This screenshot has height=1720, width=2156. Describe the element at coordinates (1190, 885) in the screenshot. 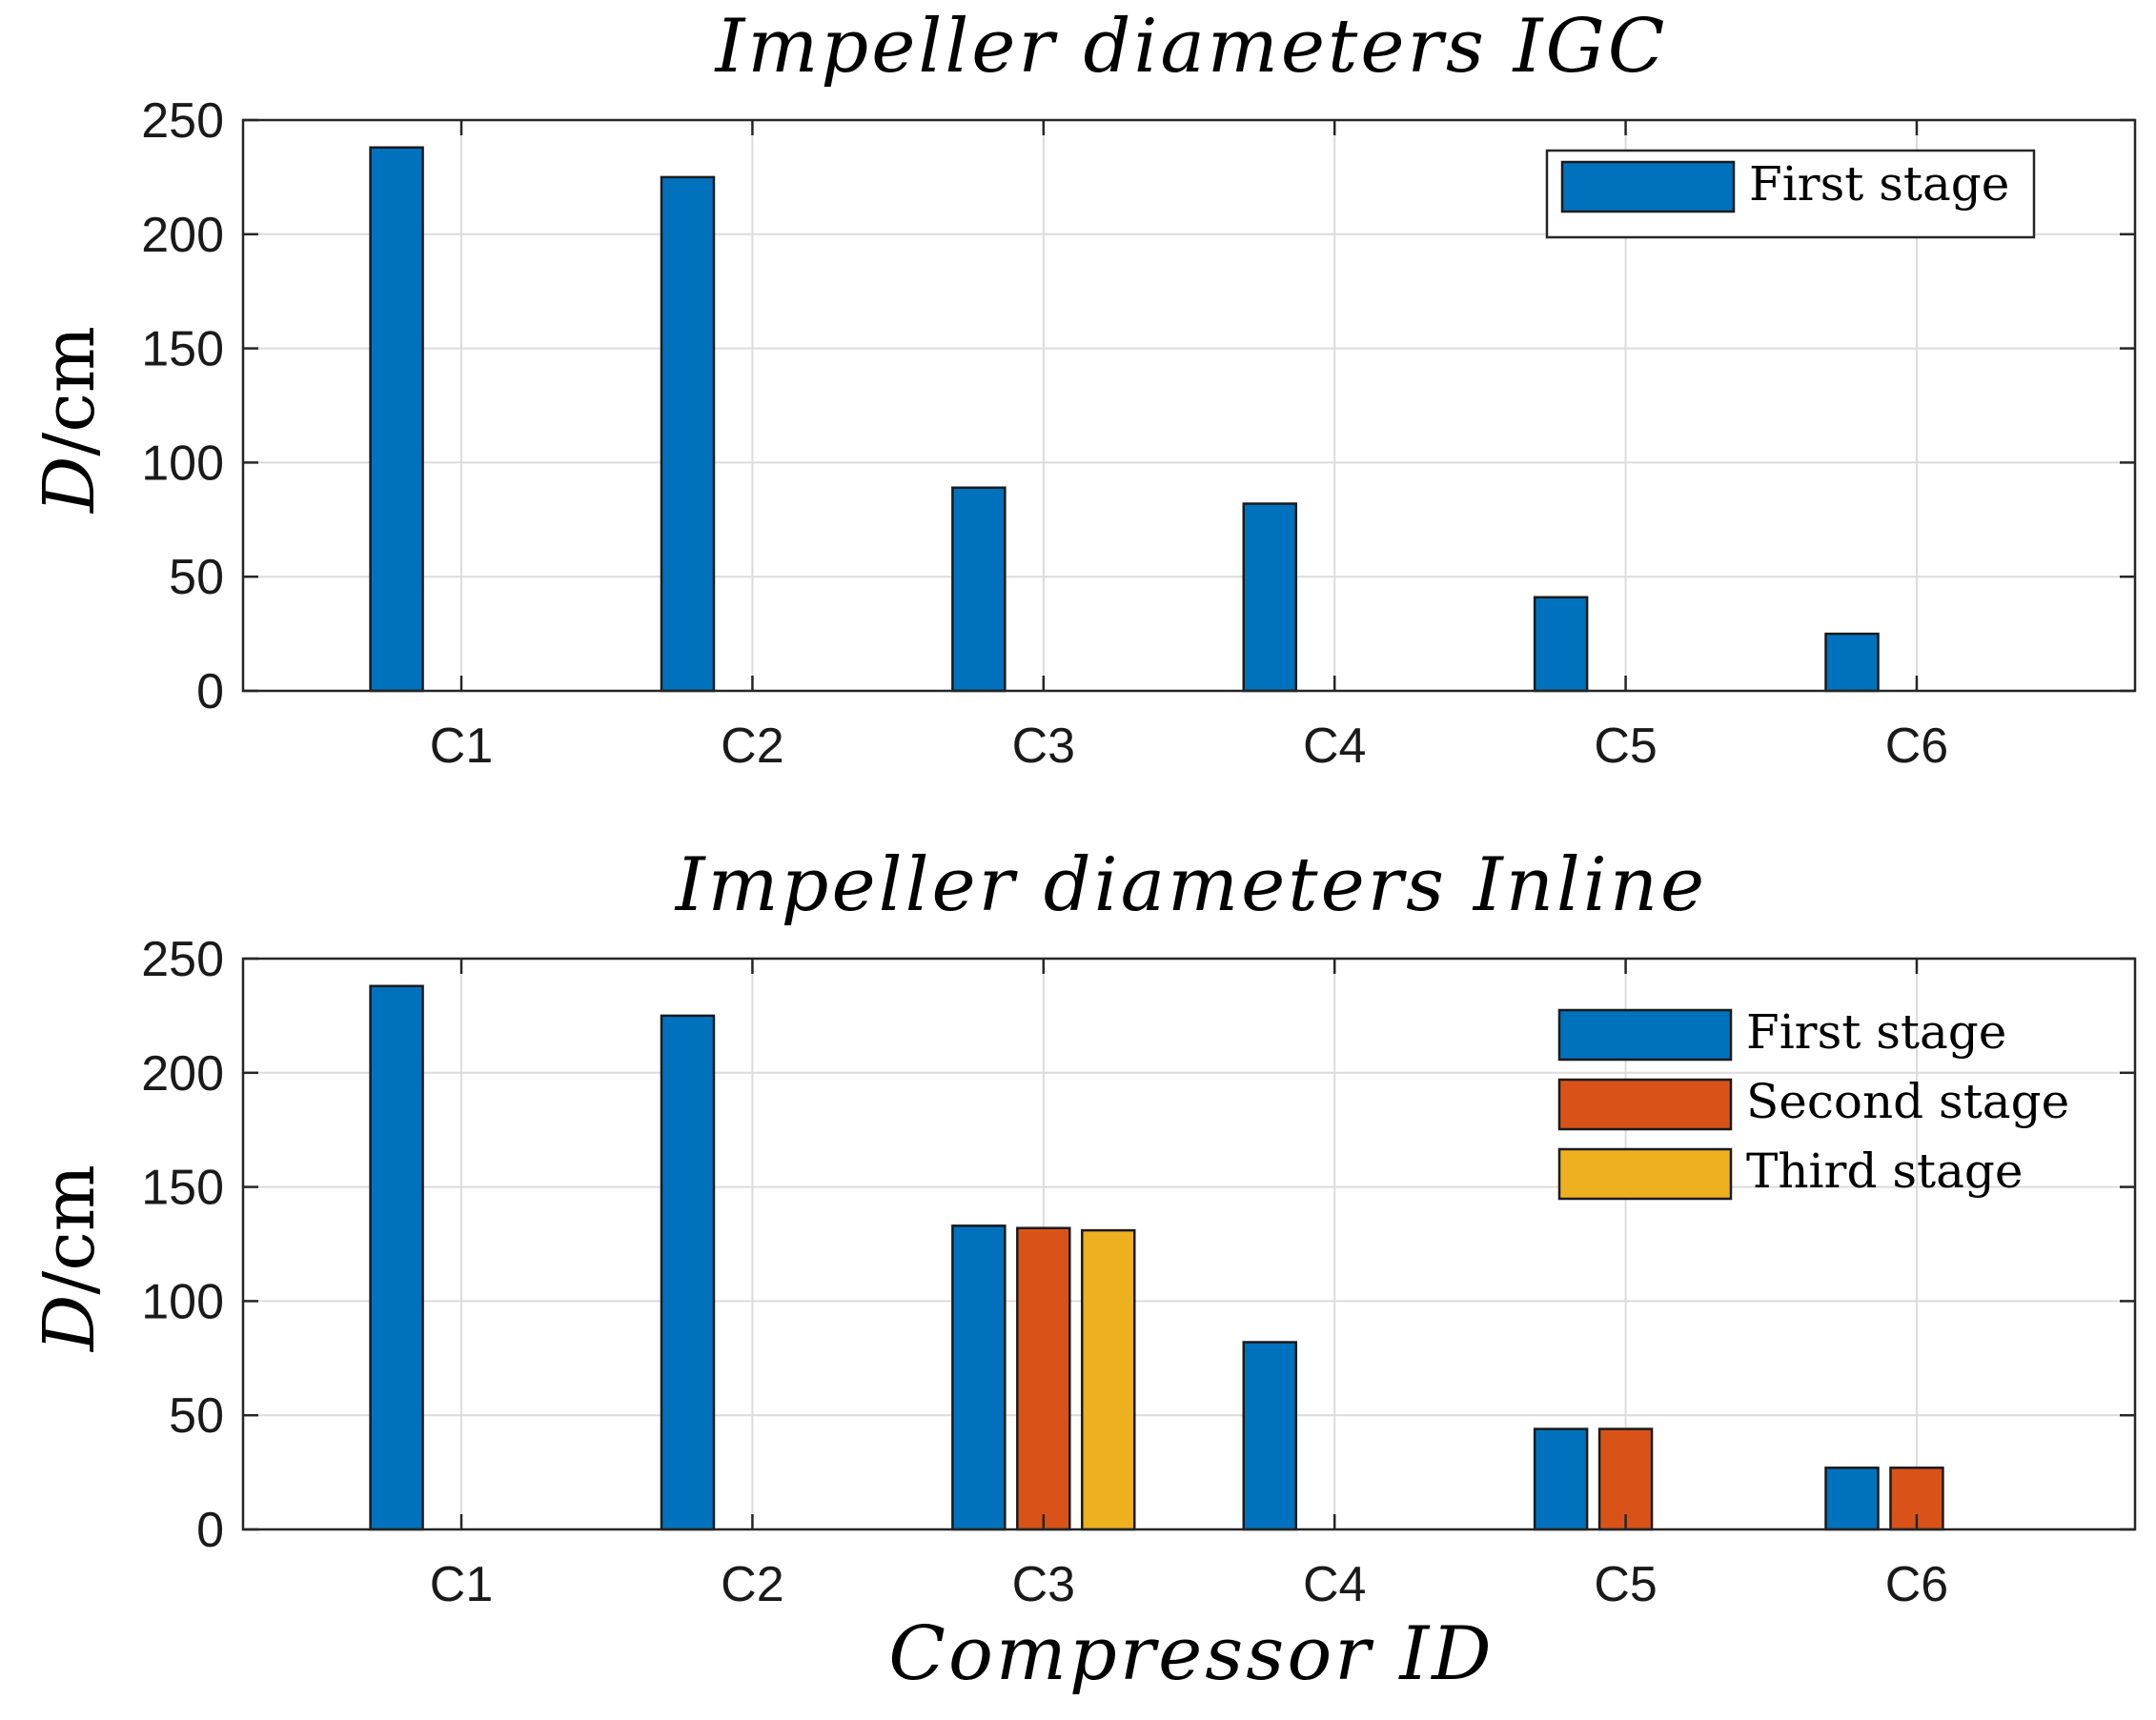

I see `chart-title: Impeller diameters Inline` at that location.